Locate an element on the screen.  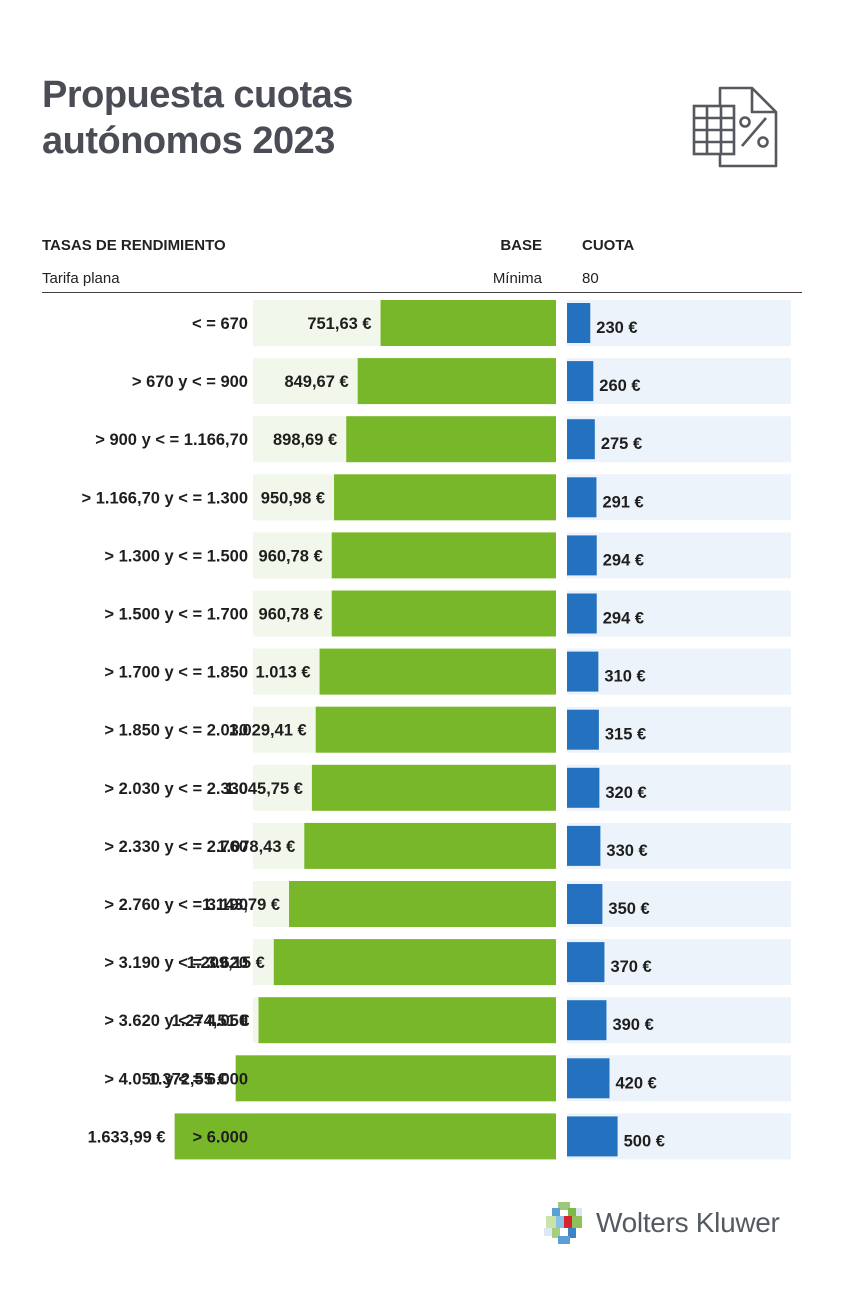
base-value-label-4: 960,78 € is located at coordinates (291, 556).